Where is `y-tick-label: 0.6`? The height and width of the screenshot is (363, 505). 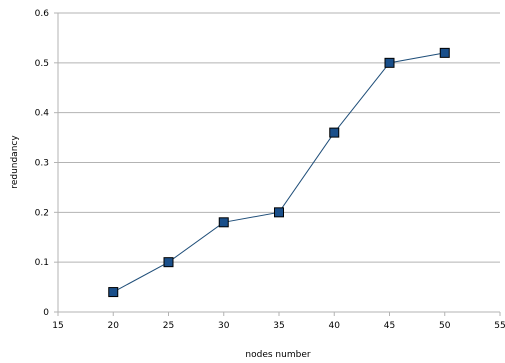 y-tick-label: 0.6 is located at coordinates (42, 14).